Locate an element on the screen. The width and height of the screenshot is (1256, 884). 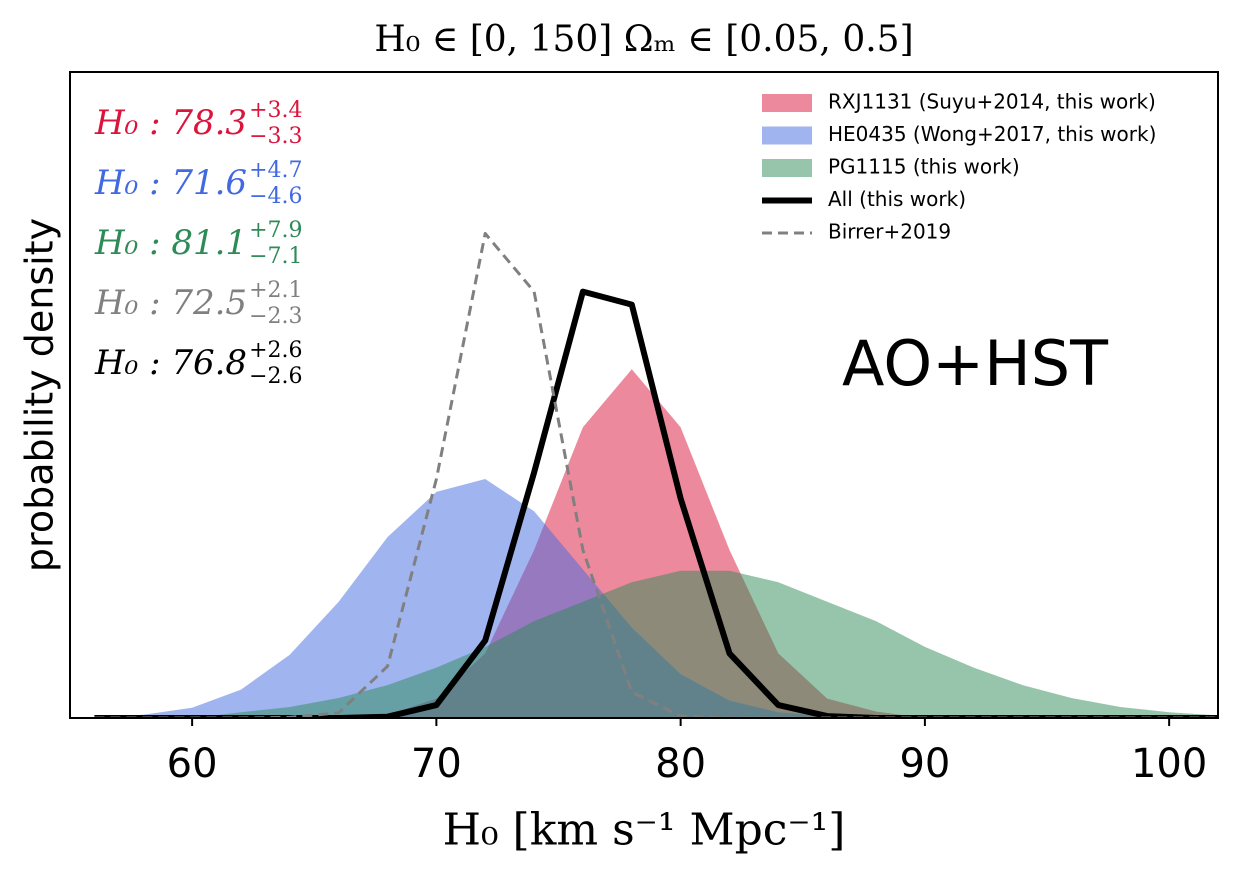
estimate-plus: +7.9 is located at coordinates (275, 230).